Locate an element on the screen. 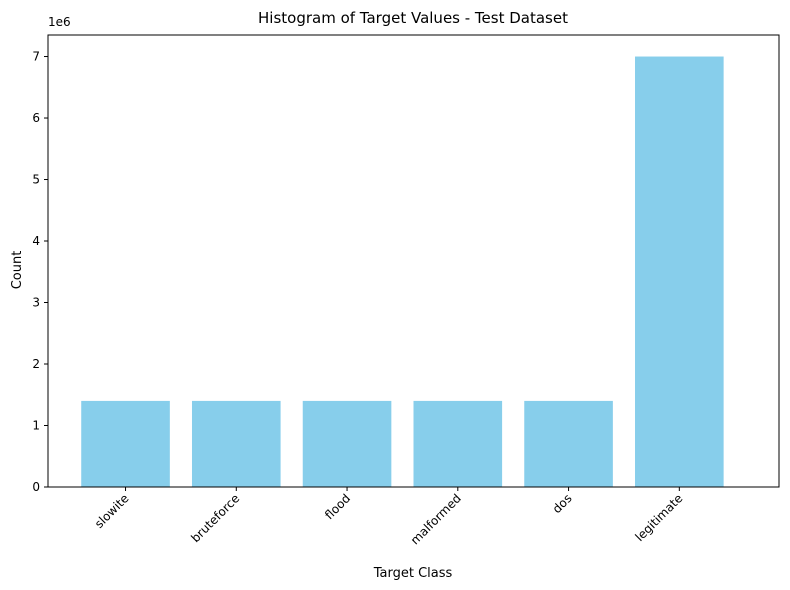 The width and height of the screenshot is (790, 590). bar-bruteforce is located at coordinates (236, 443).